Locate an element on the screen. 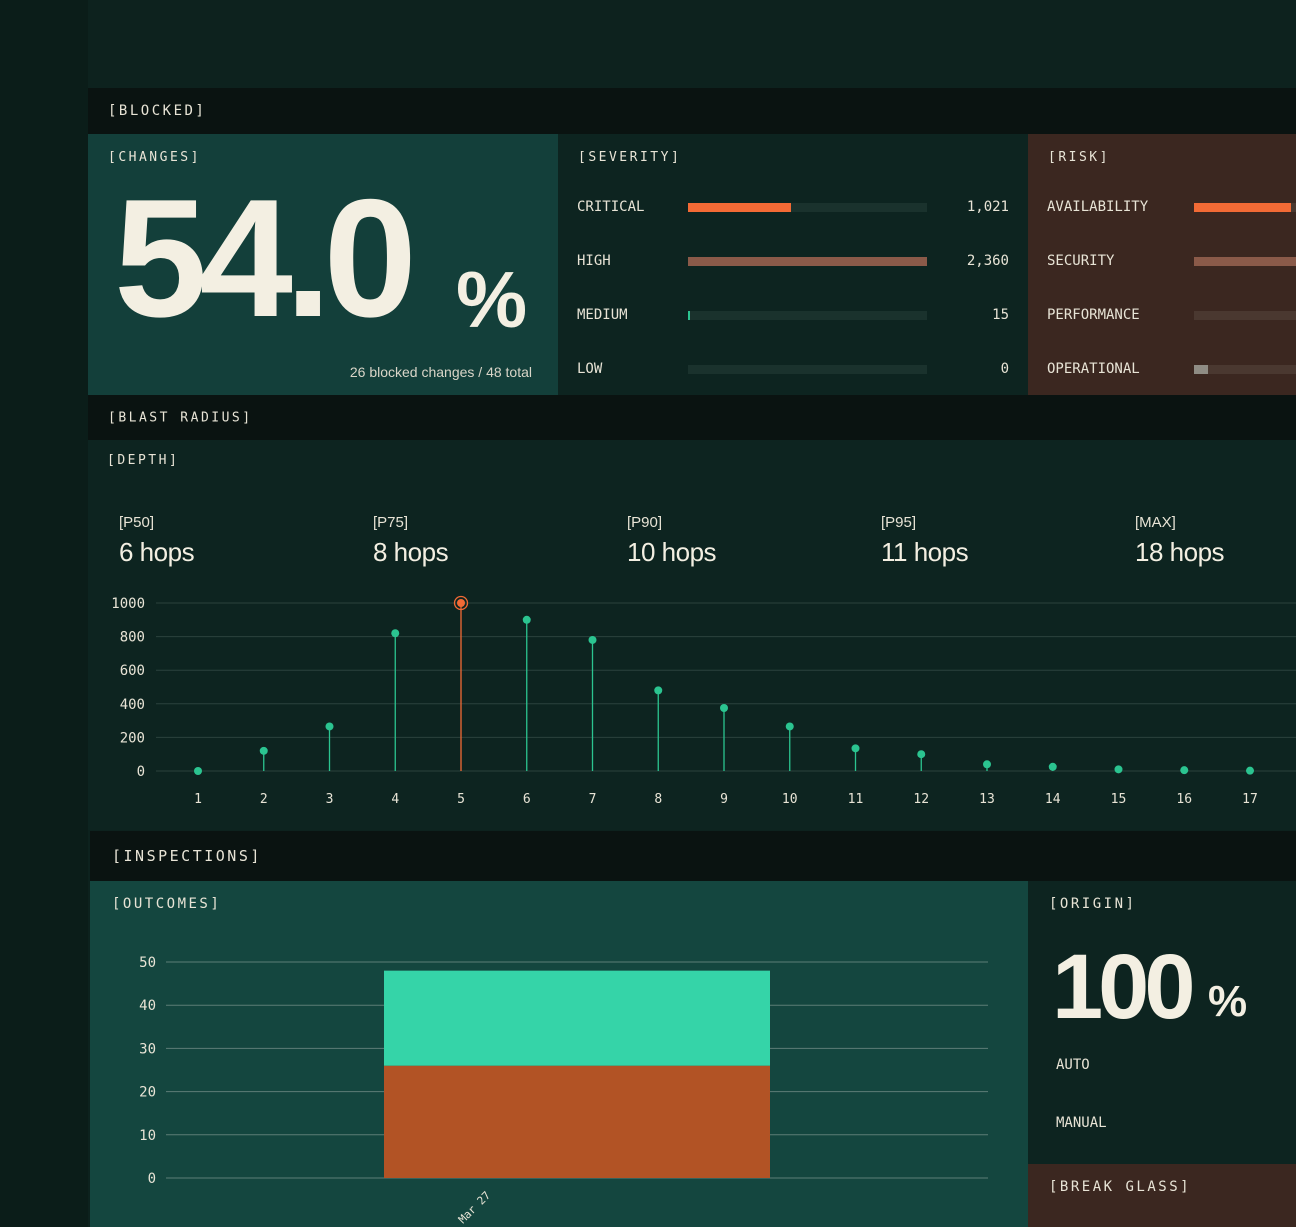 The height and width of the screenshot is (1227, 1296). depth-x-tick-label: 16 is located at coordinates (1184, 799).